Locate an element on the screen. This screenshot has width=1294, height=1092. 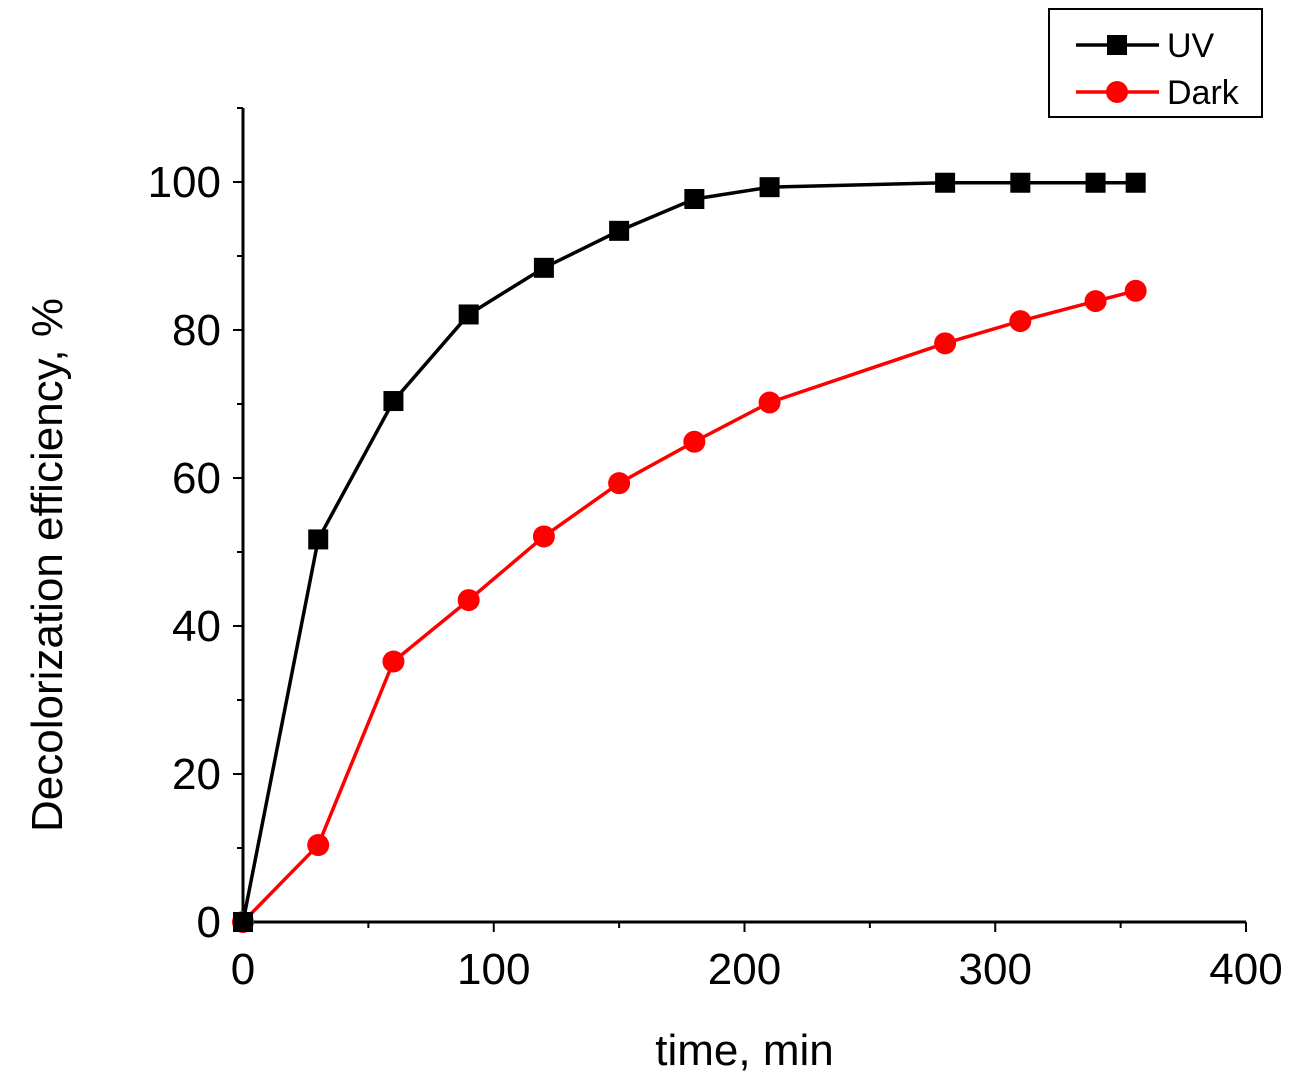
legend: UV Dark is located at coordinates (1155, 63).